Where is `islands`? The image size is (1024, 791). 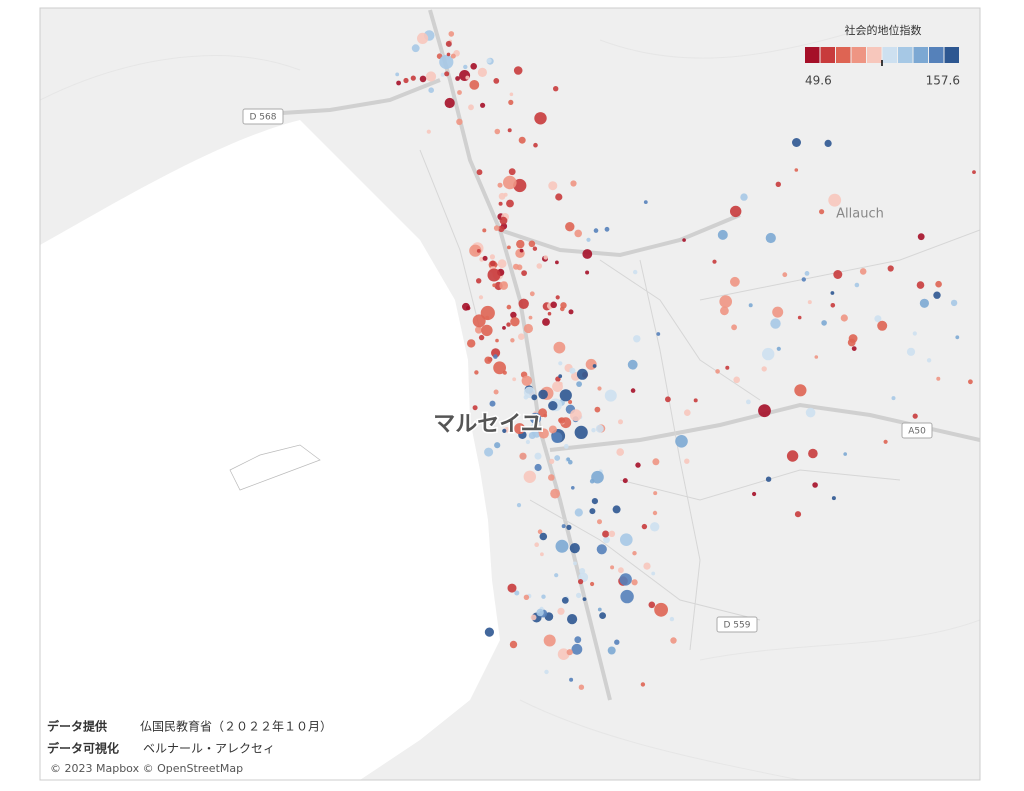 islands is located at coordinates (275, 467).